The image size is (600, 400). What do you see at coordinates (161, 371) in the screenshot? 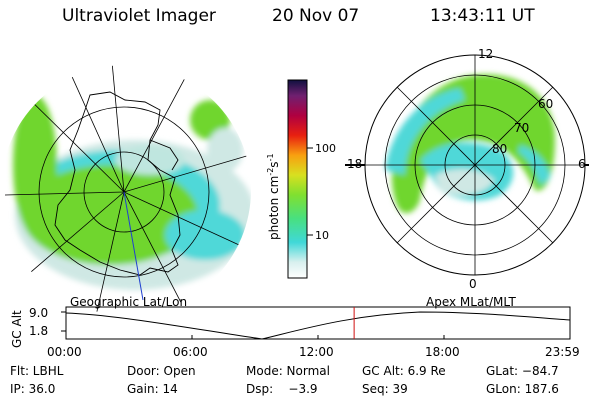
I see `info-door: Door: Open` at bounding box center [161, 371].